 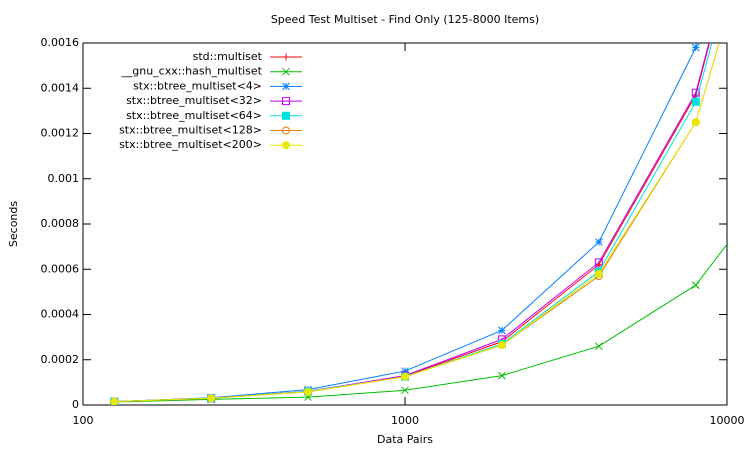 I want to click on x-tick-label: 10000, so click(x=727, y=420).